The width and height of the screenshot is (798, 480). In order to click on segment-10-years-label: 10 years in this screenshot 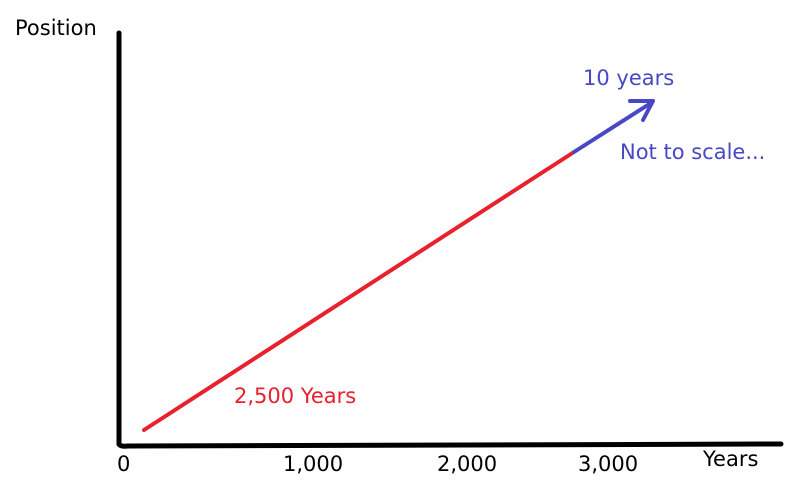, I will do `click(629, 78)`.